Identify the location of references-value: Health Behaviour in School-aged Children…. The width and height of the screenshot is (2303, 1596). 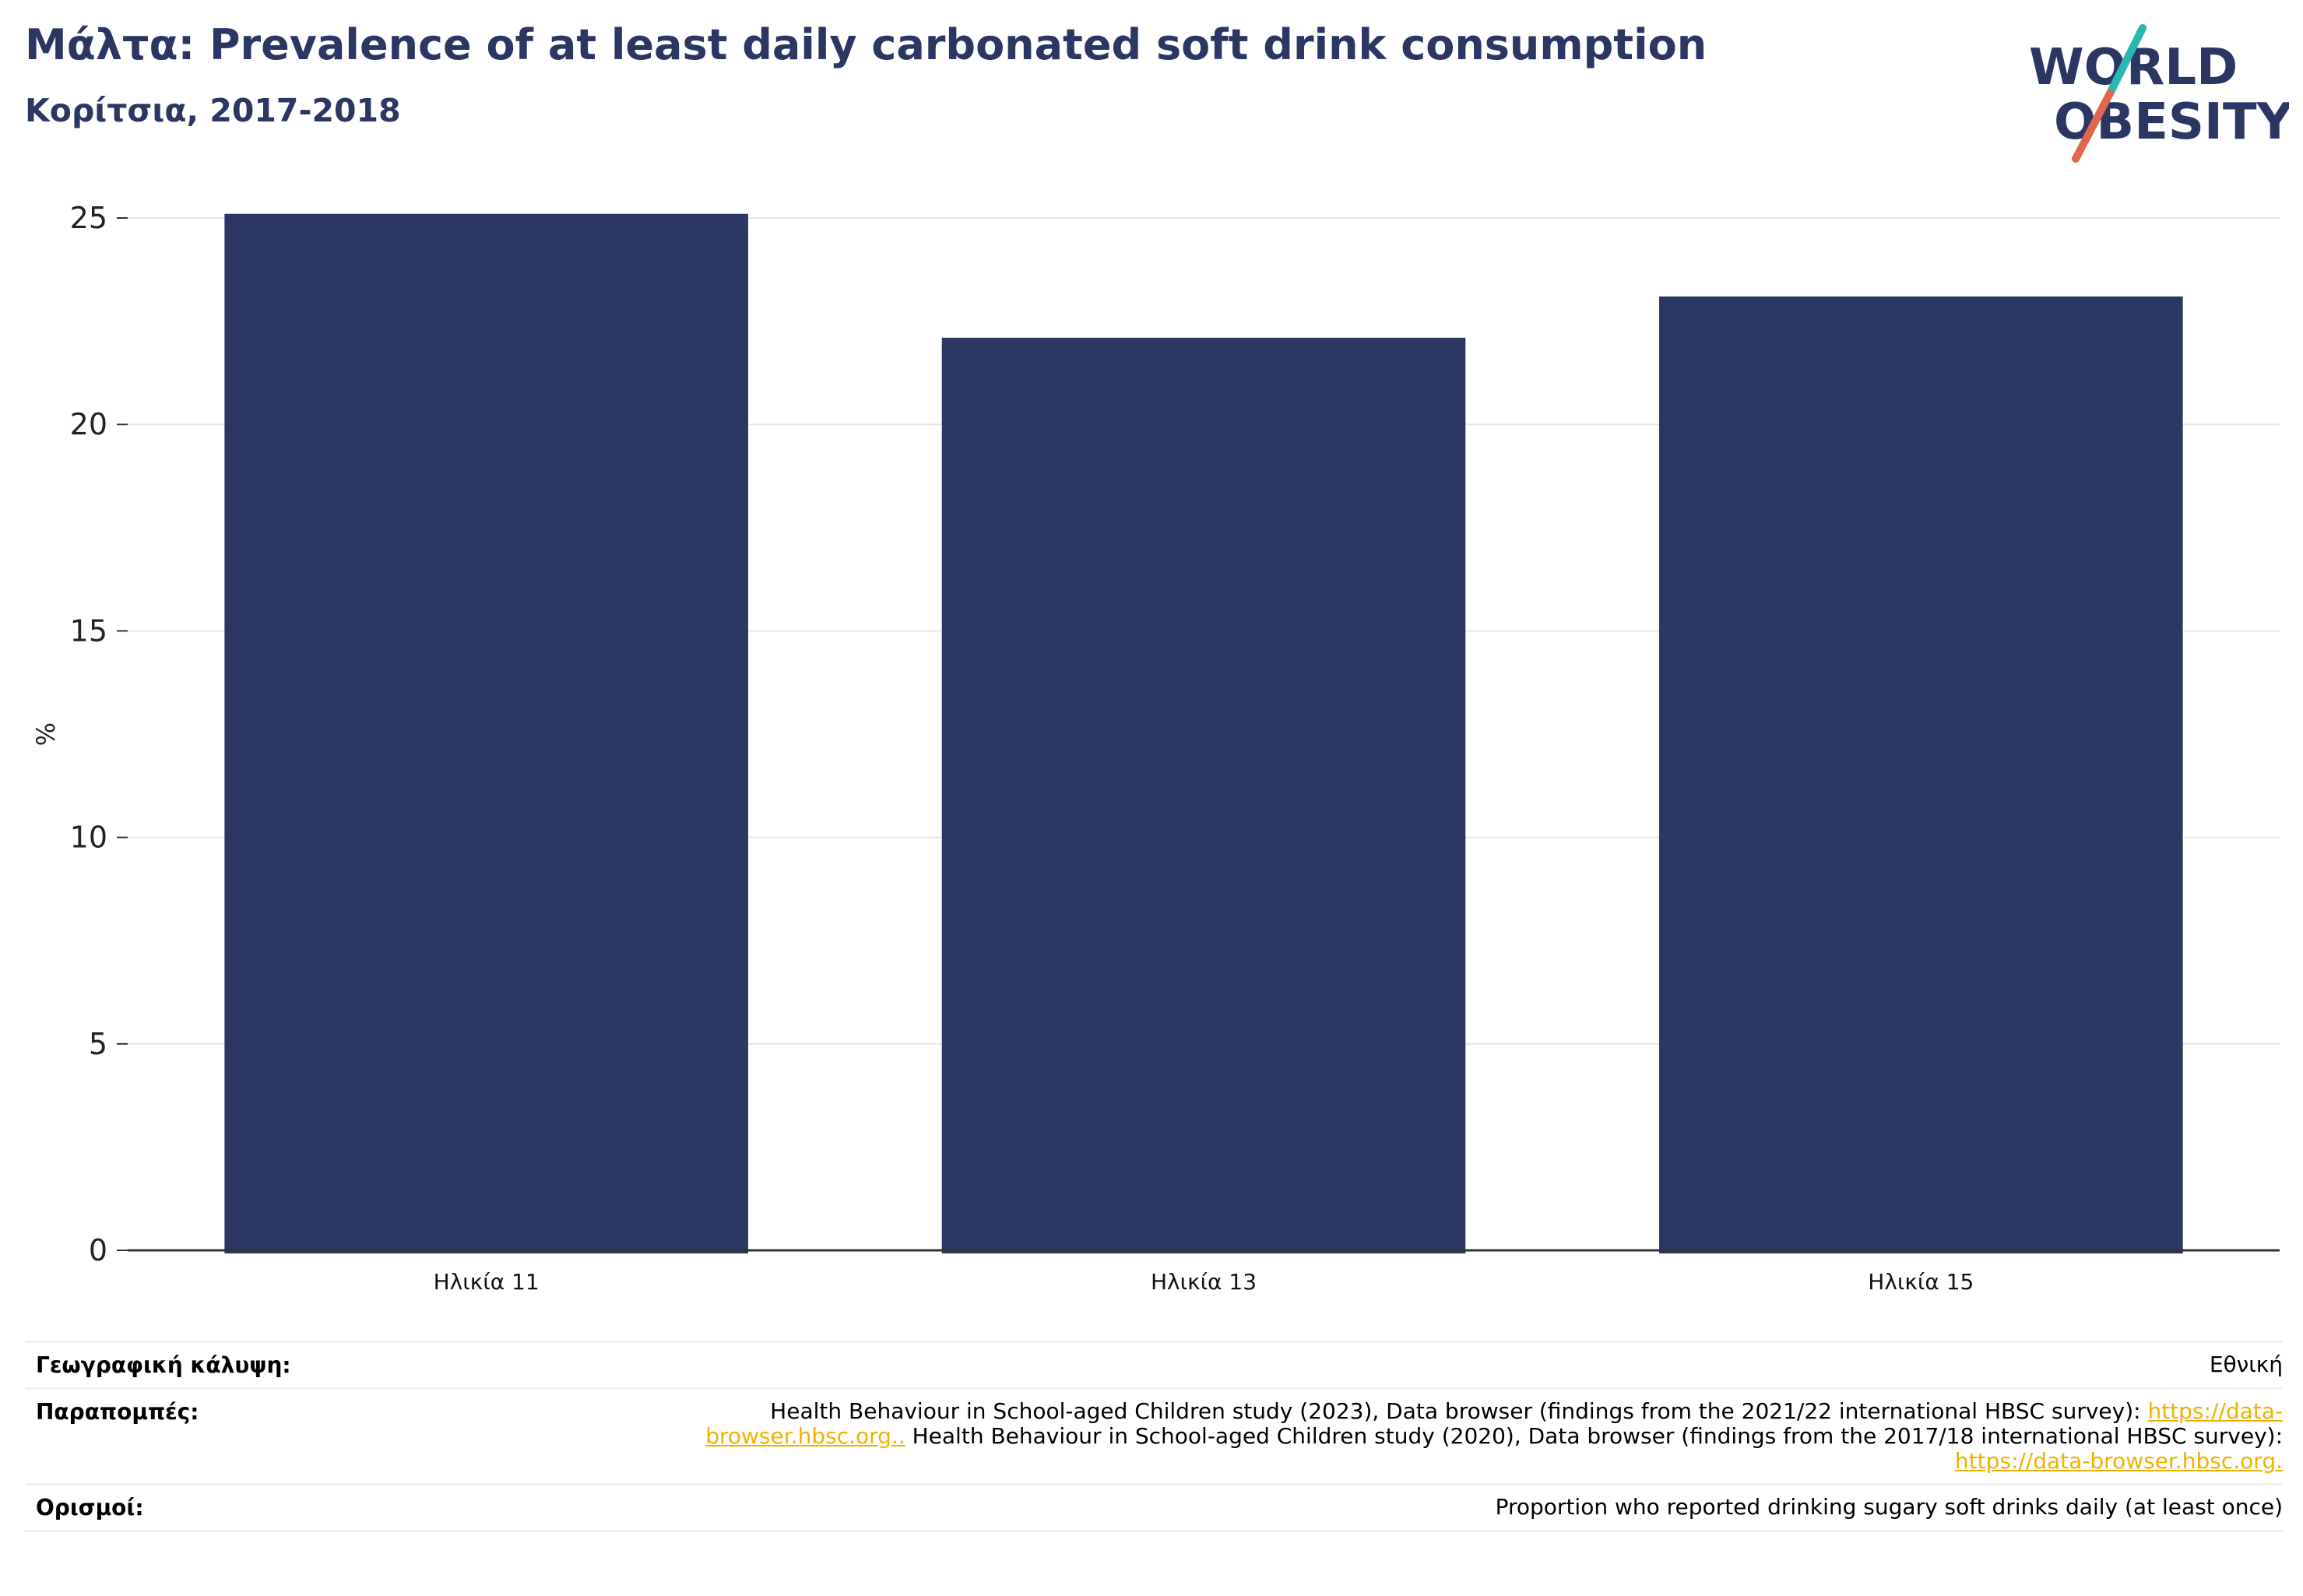
(1473, 1436).